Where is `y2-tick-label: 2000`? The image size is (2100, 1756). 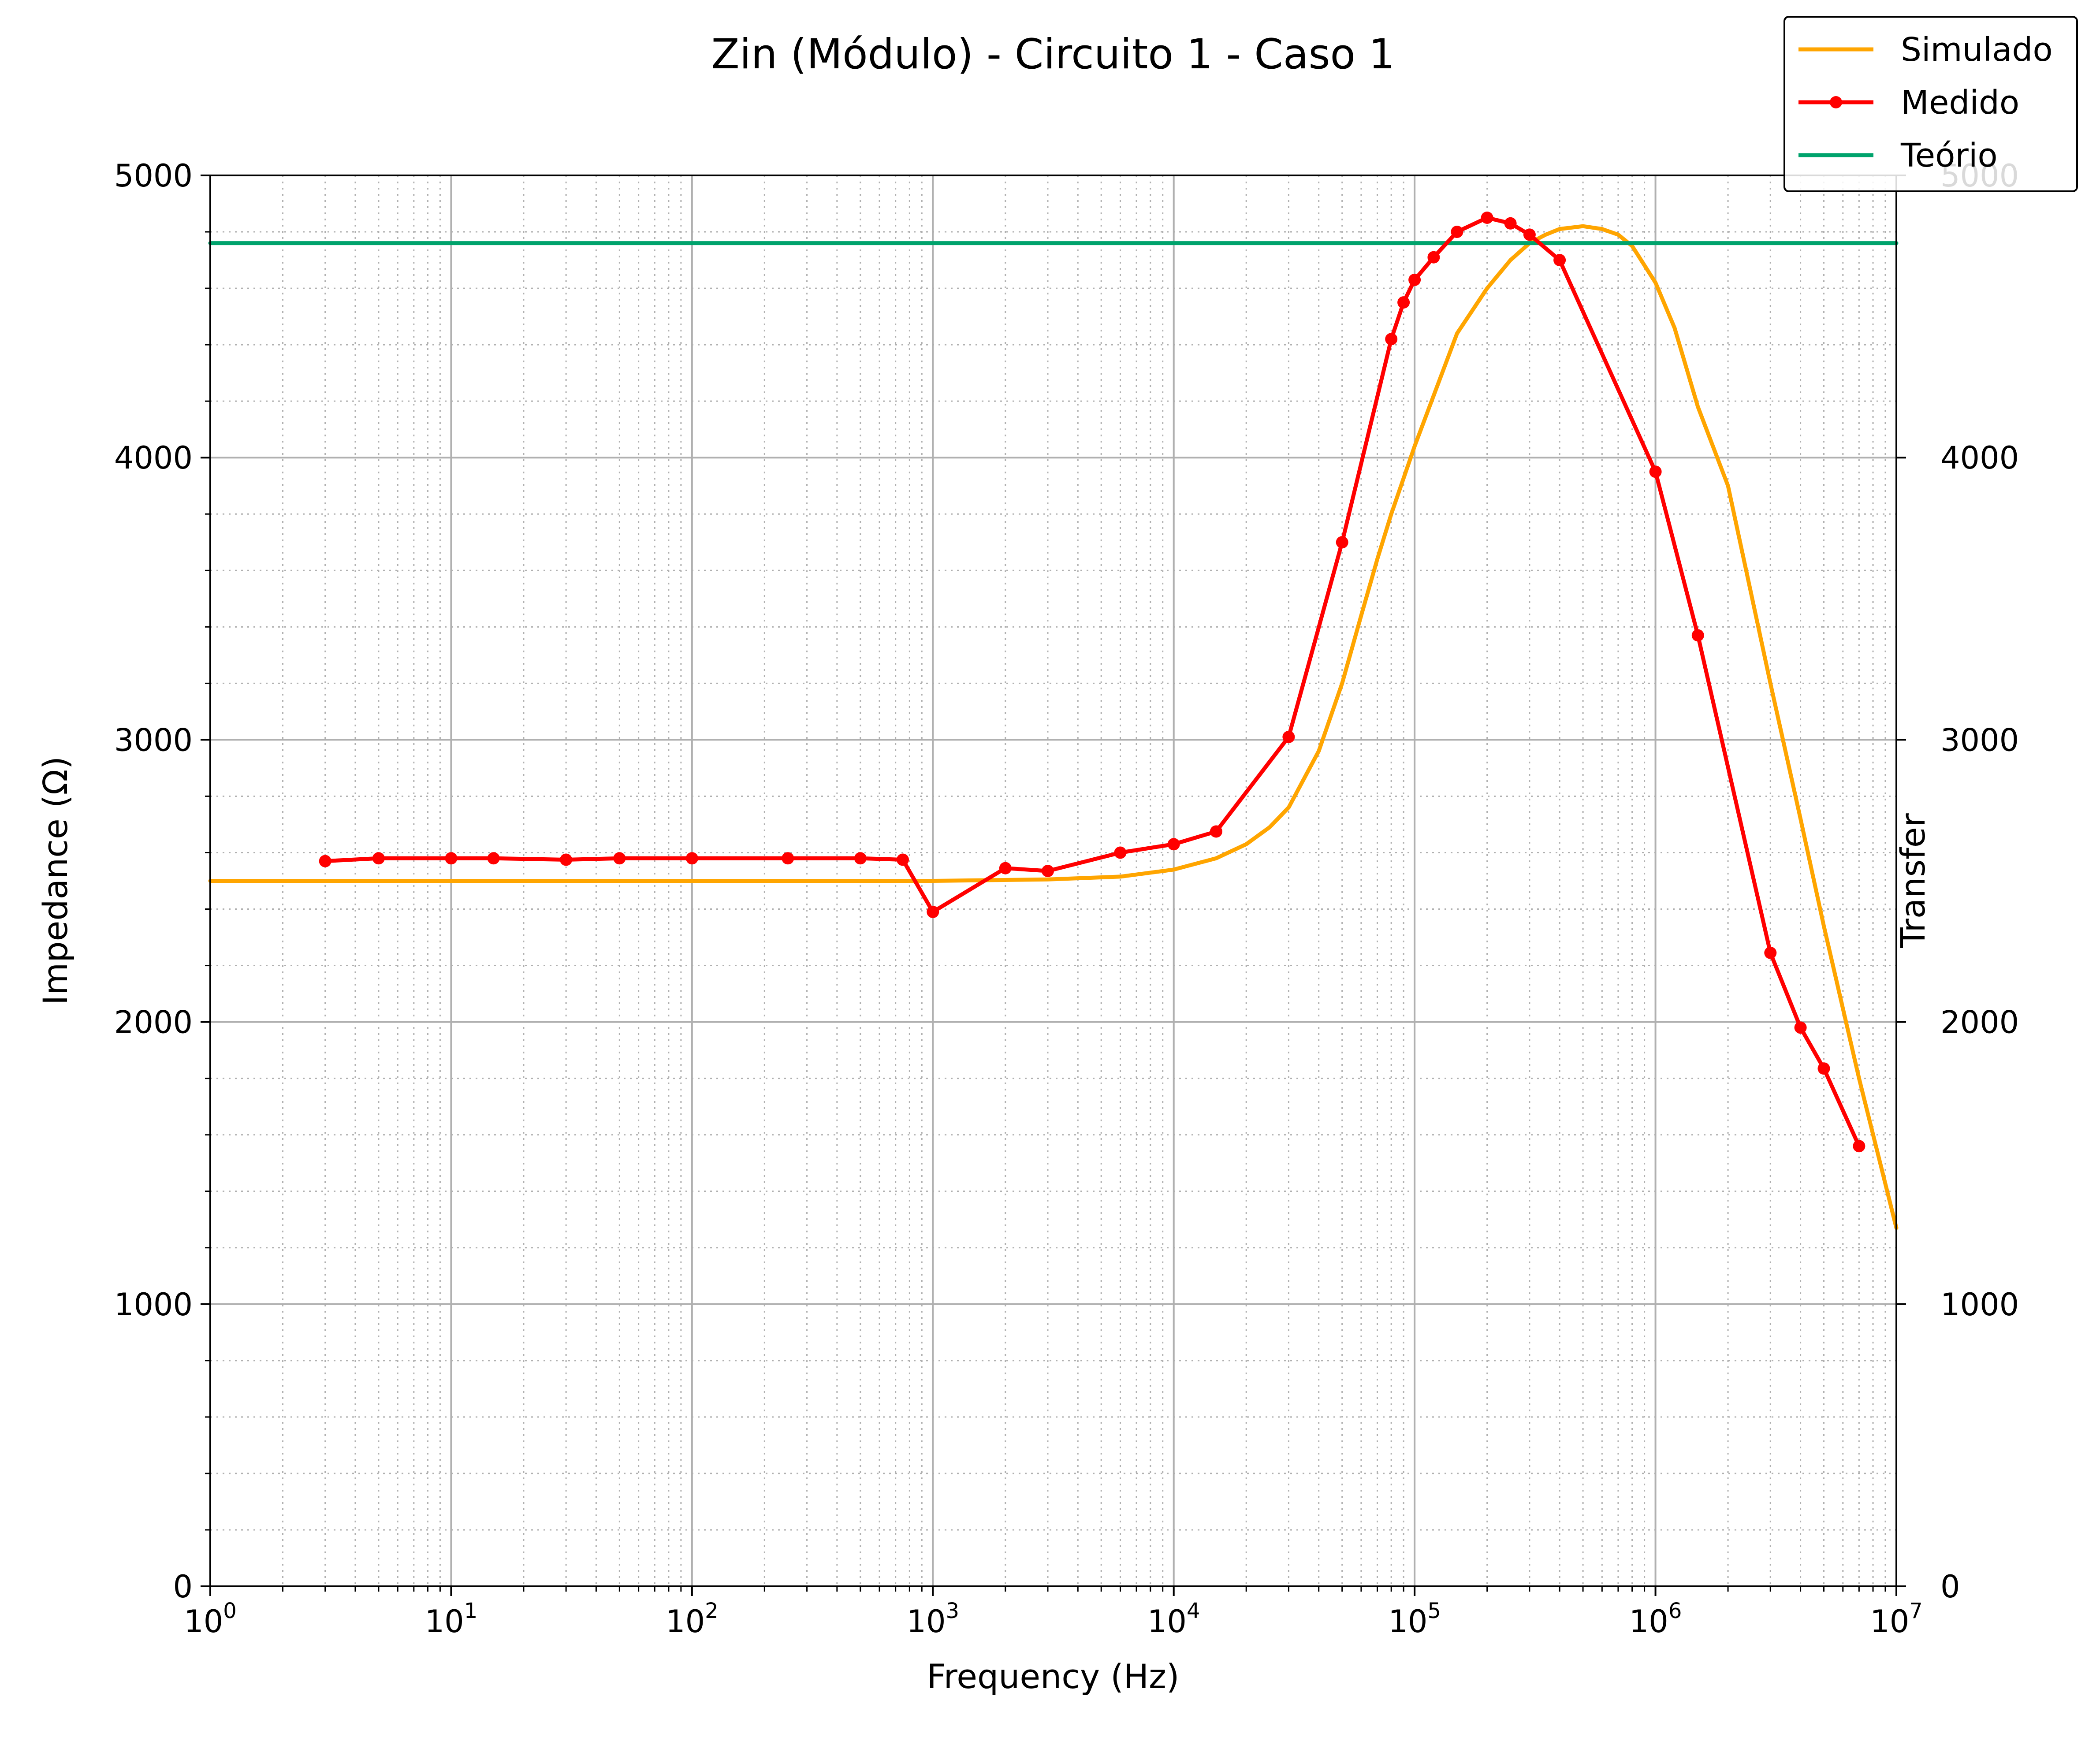
y2-tick-label: 2000 is located at coordinates (1979, 1022).